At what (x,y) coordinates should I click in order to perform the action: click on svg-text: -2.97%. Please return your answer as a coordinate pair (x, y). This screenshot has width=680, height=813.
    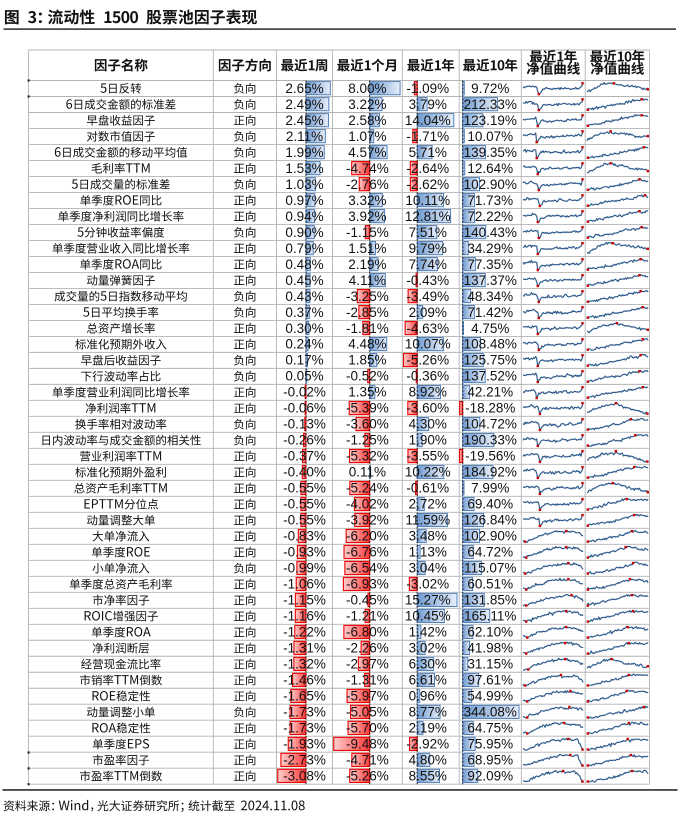
    Looking at the image, I should click on (367, 664).